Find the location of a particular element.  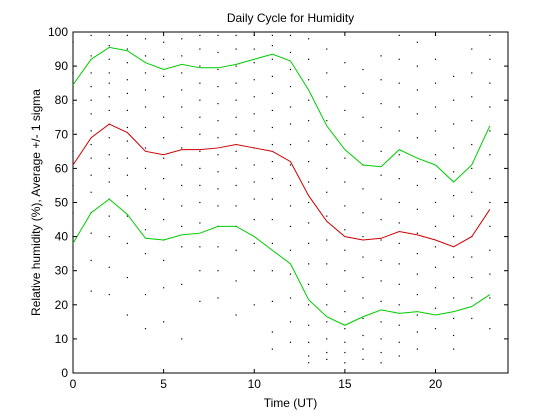

x-tick-label-15: 15 is located at coordinates (345, 384).